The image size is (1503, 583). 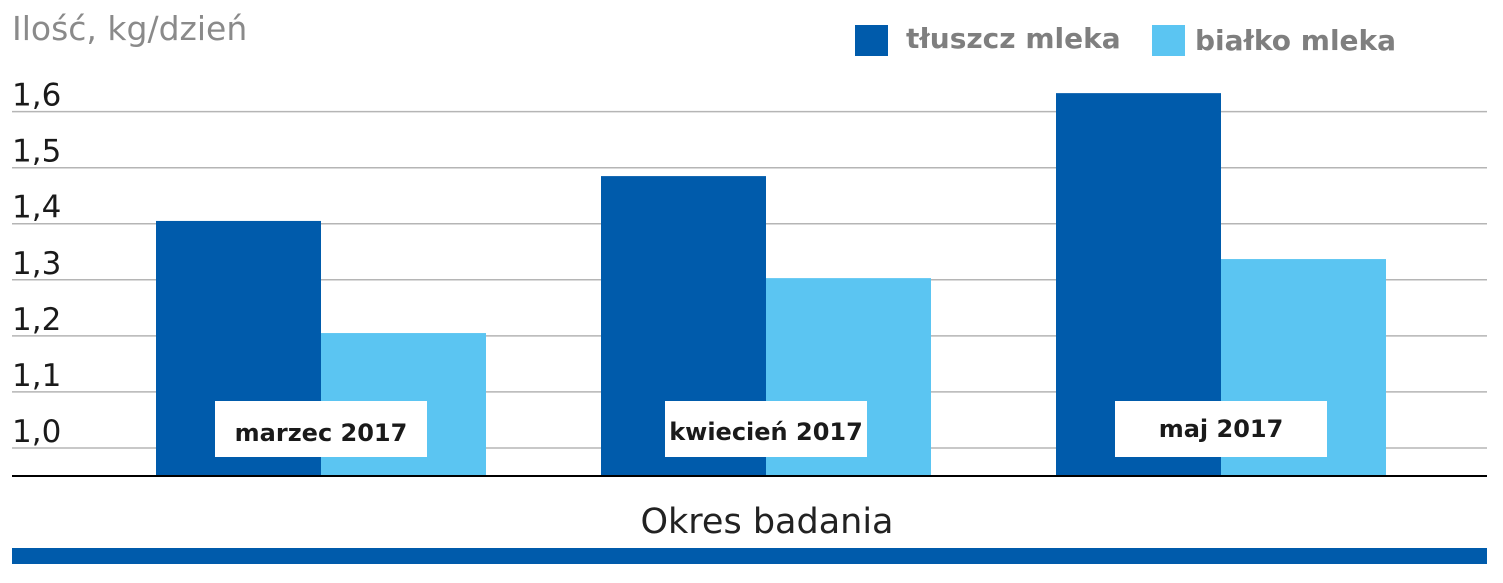 I want to click on category-label: marzec 2017, so click(x=321, y=433).